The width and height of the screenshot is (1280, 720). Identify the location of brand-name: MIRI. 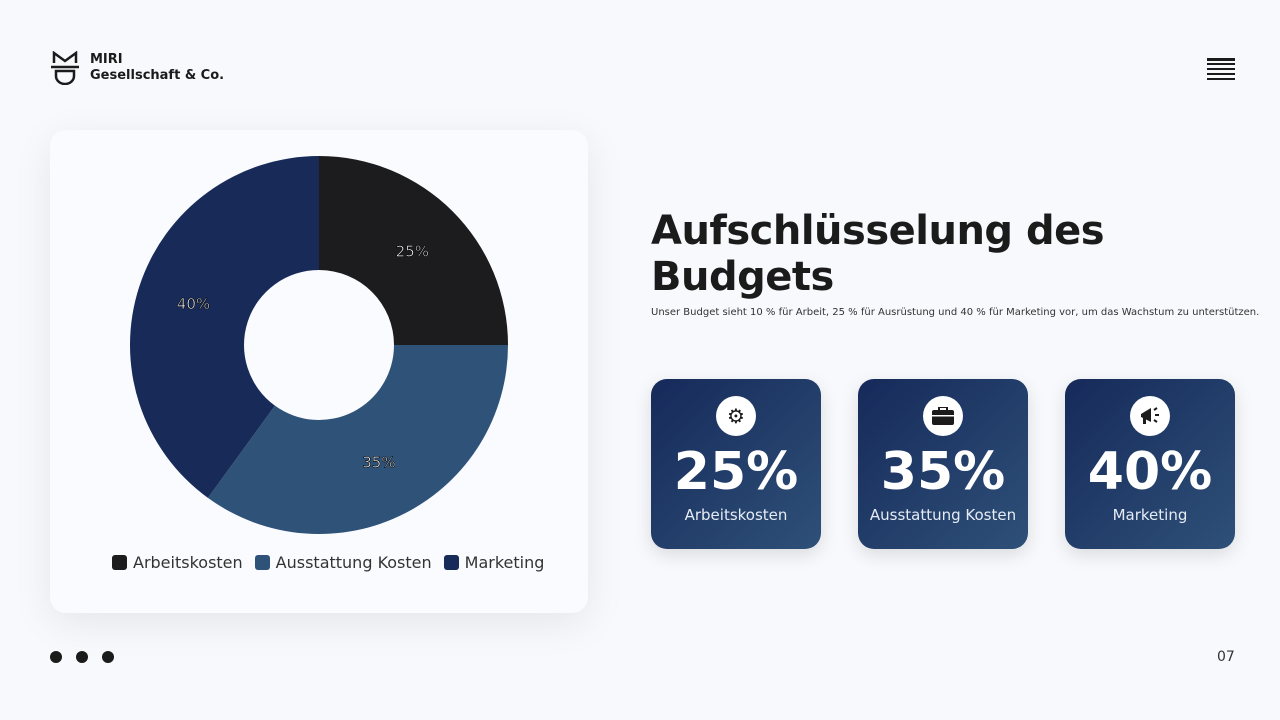
(106, 59).